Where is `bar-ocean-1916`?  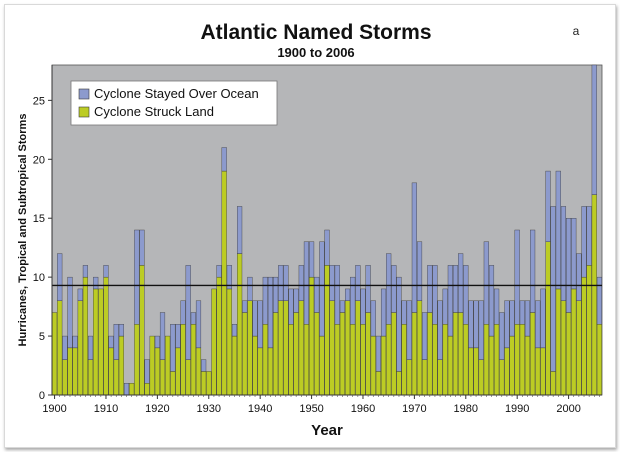
bar-ocean-1916 is located at coordinates (137, 277).